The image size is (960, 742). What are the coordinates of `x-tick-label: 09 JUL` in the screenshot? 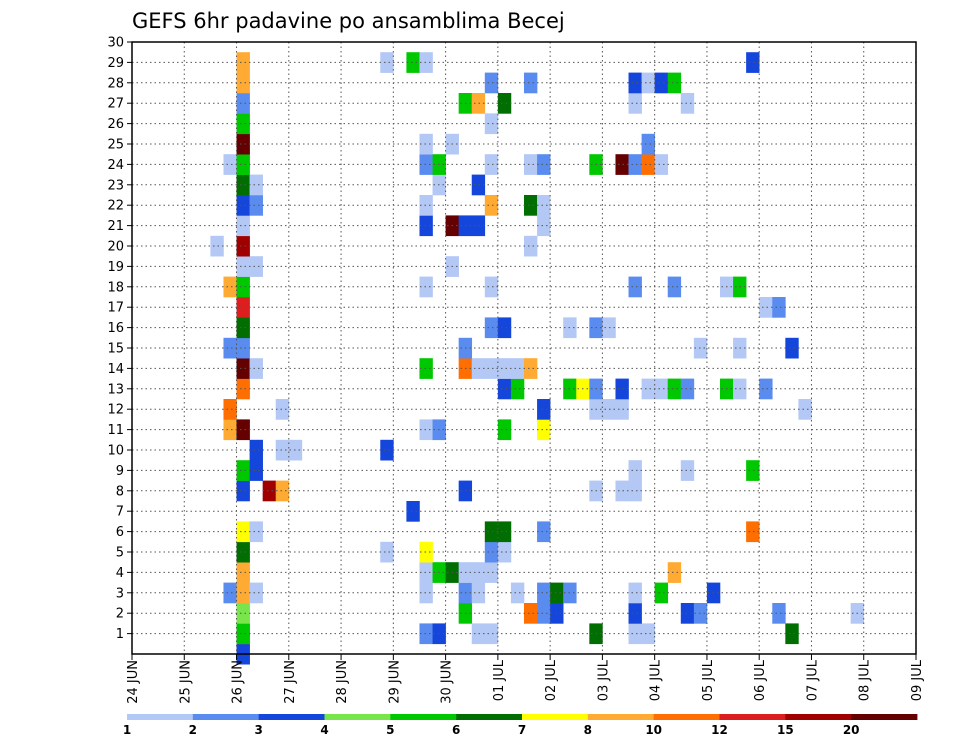 It's located at (917, 680).